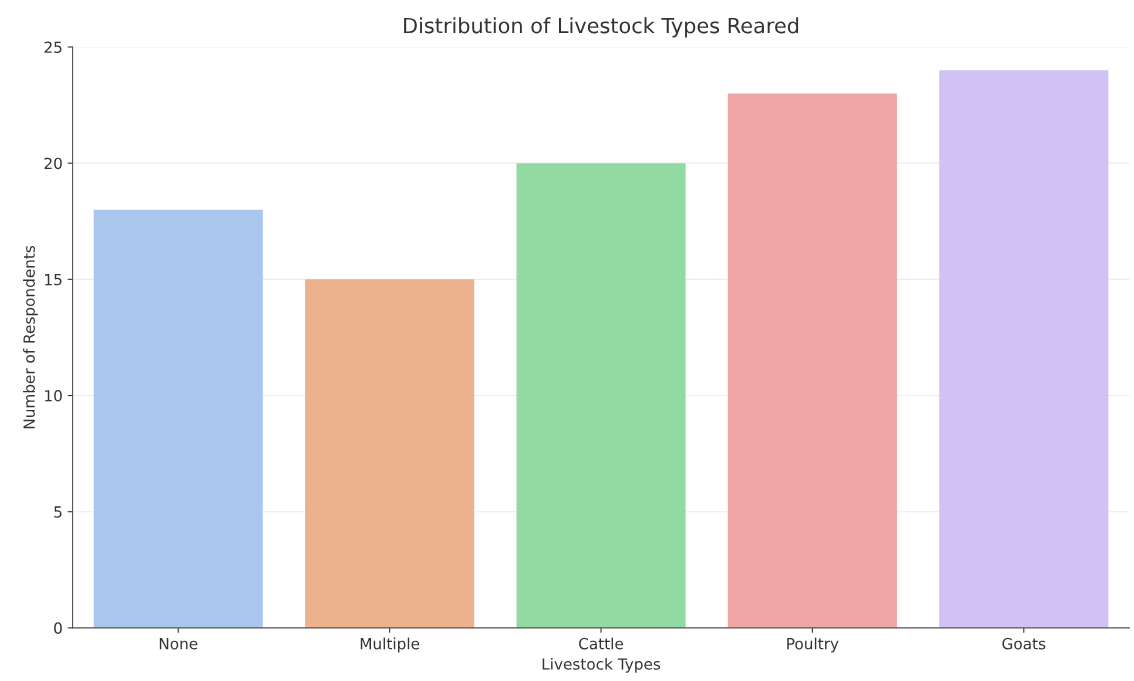 The image size is (1134, 681). I want to click on y-axis-title: Number of Respondents, so click(30, 337).